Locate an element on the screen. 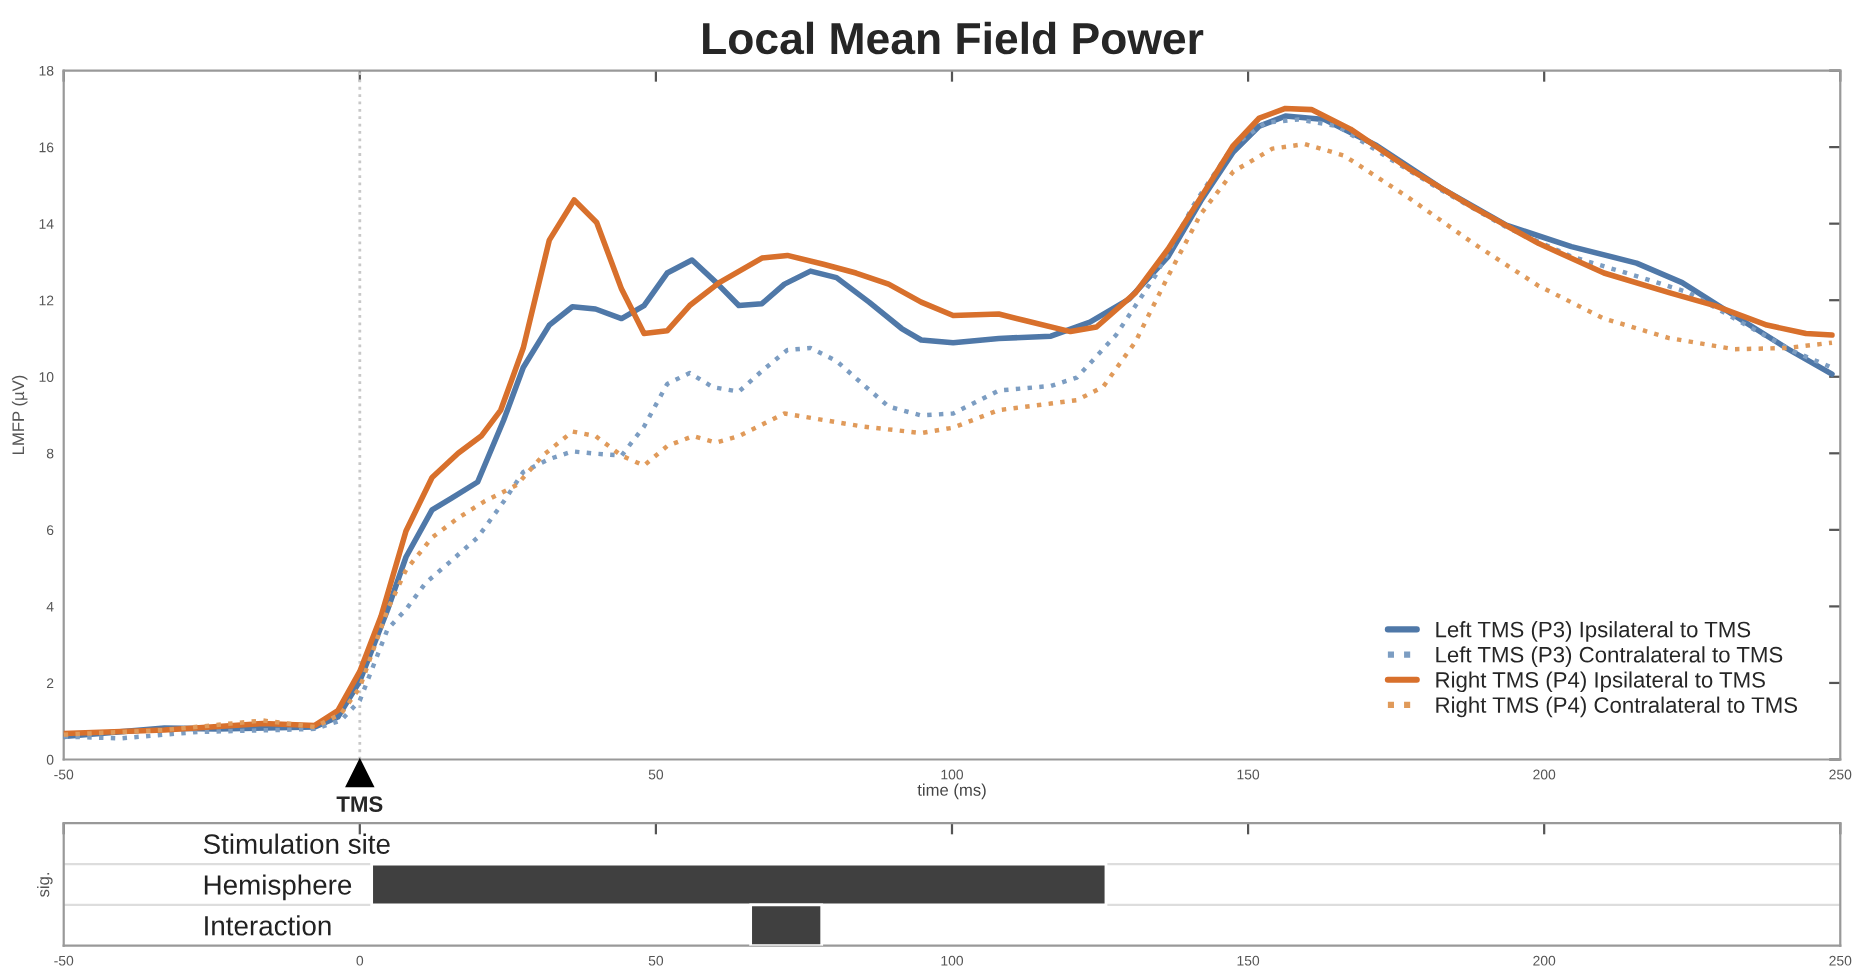  legend-label: Right TMS (P4) Ipsilateral to TMS is located at coordinates (1600, 682).